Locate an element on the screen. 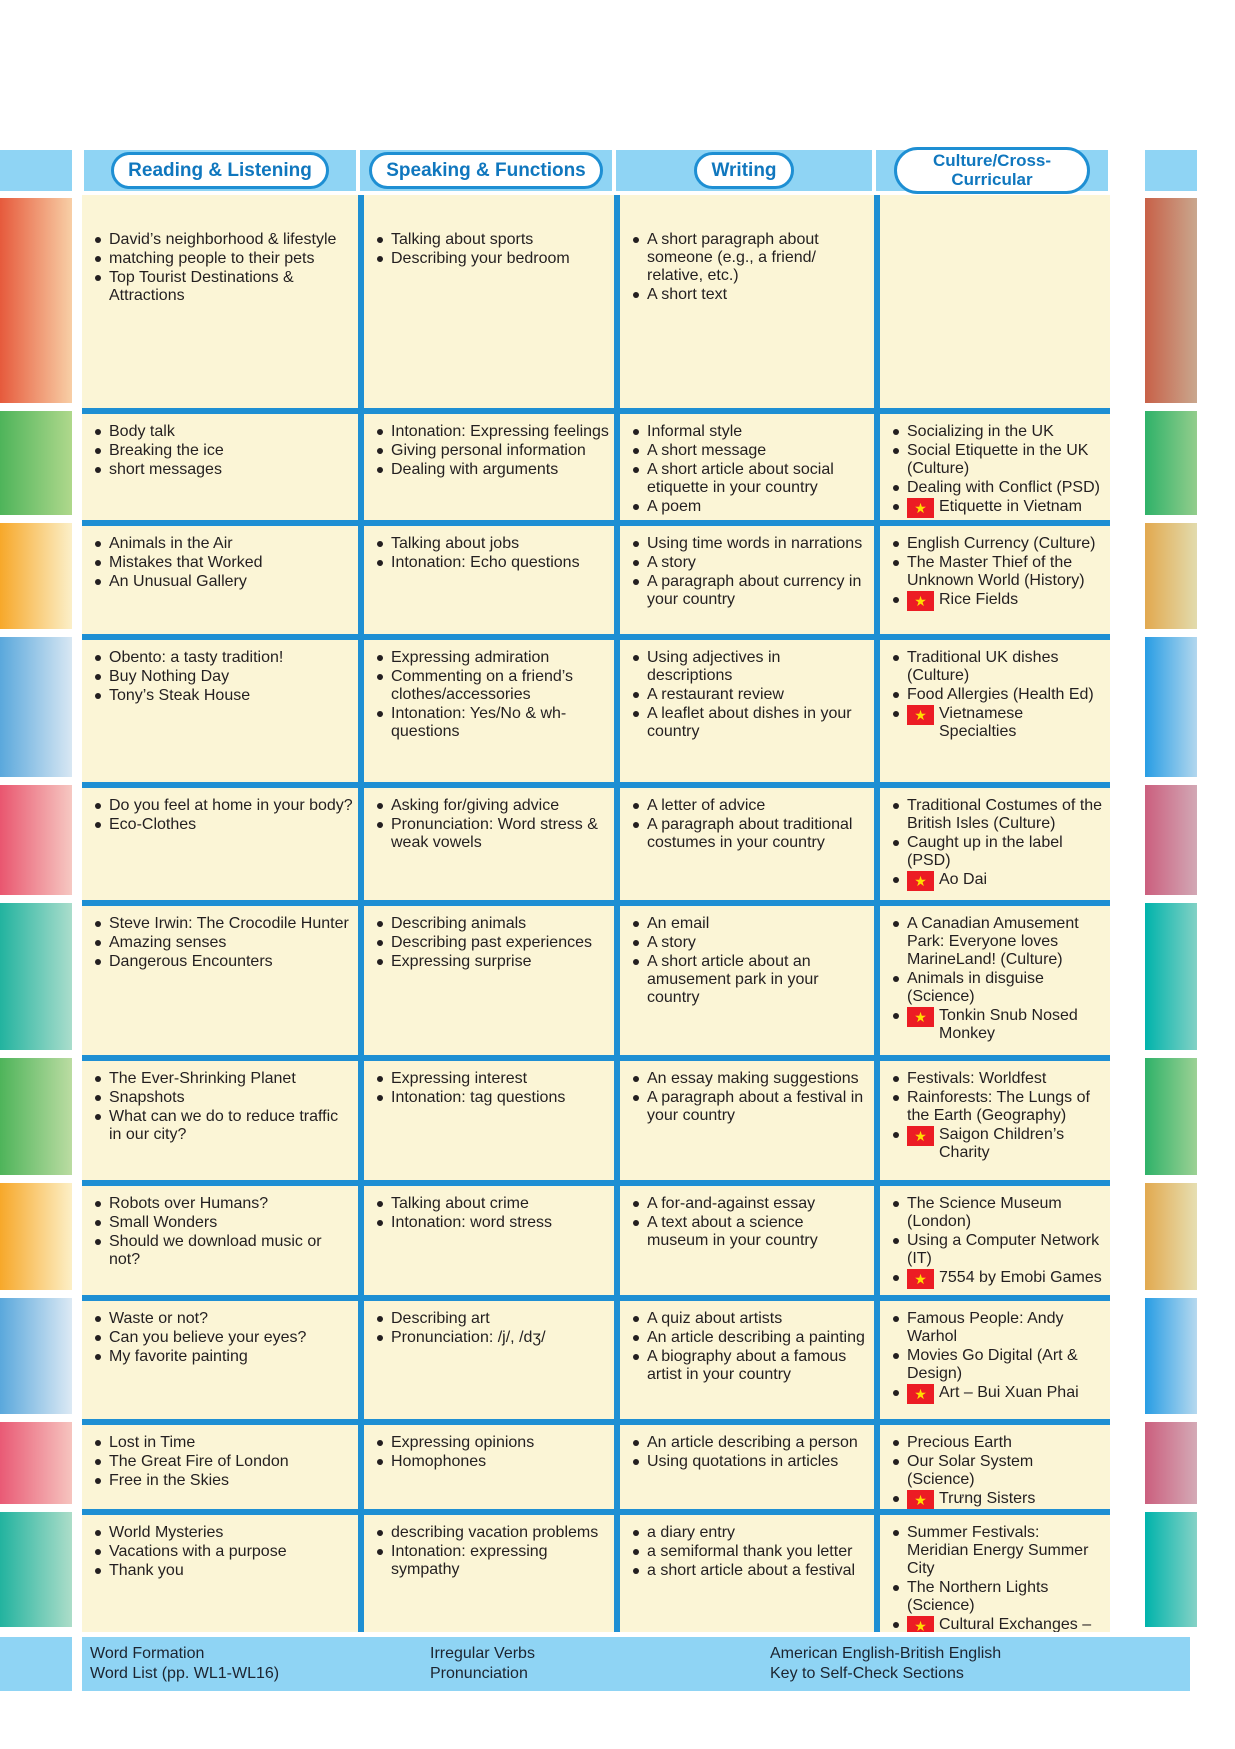 This screenshot has height=1749, width=1235. list-item: Giving personal information is located at coordinates (492, 451).